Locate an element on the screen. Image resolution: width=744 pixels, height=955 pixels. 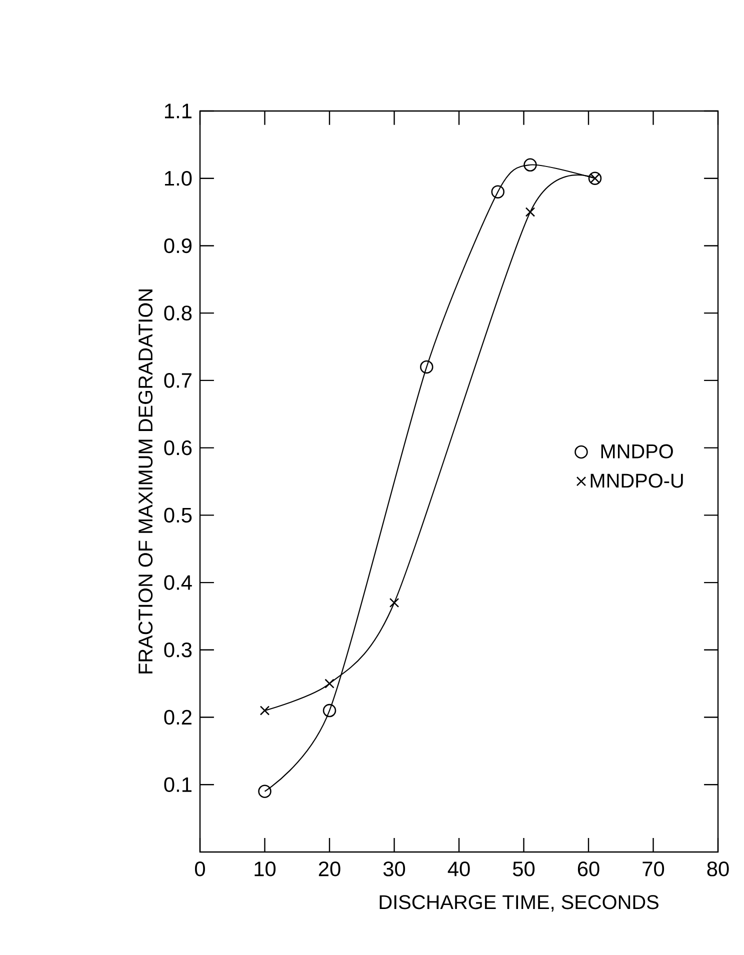
y-tick-label: 1.1 is located at coordinates (178, 111).